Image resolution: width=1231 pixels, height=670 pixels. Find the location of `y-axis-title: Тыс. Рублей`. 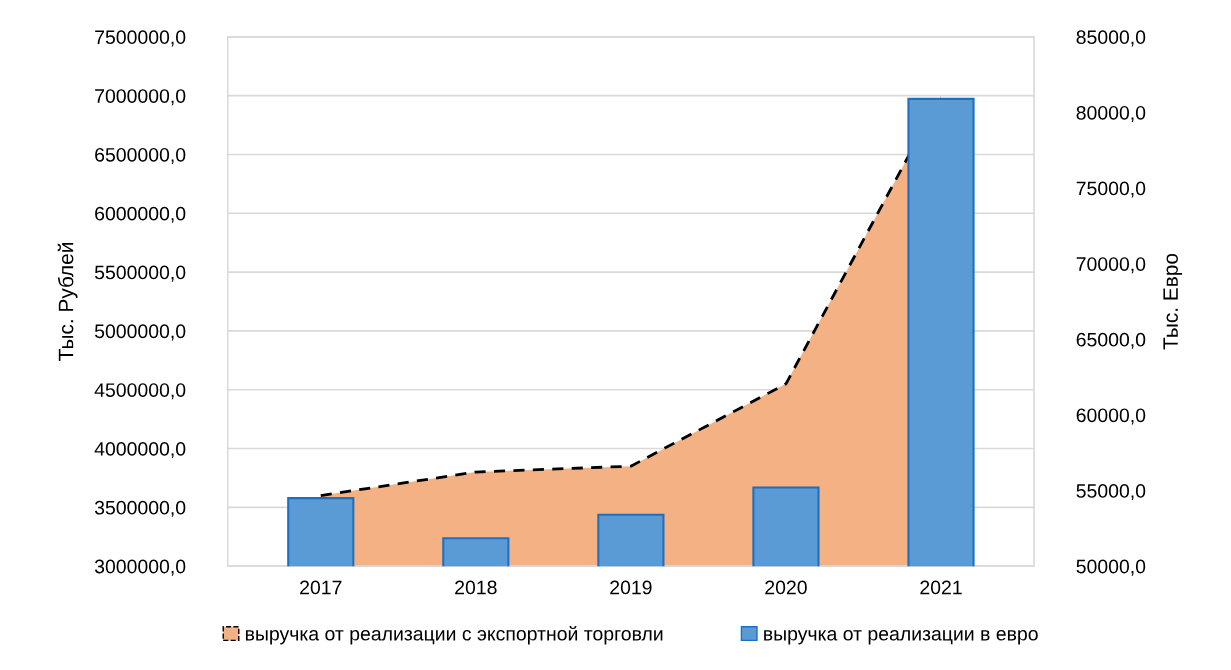

y-axis-title: Тыс. Рублей is located at coordinates (67, 302).